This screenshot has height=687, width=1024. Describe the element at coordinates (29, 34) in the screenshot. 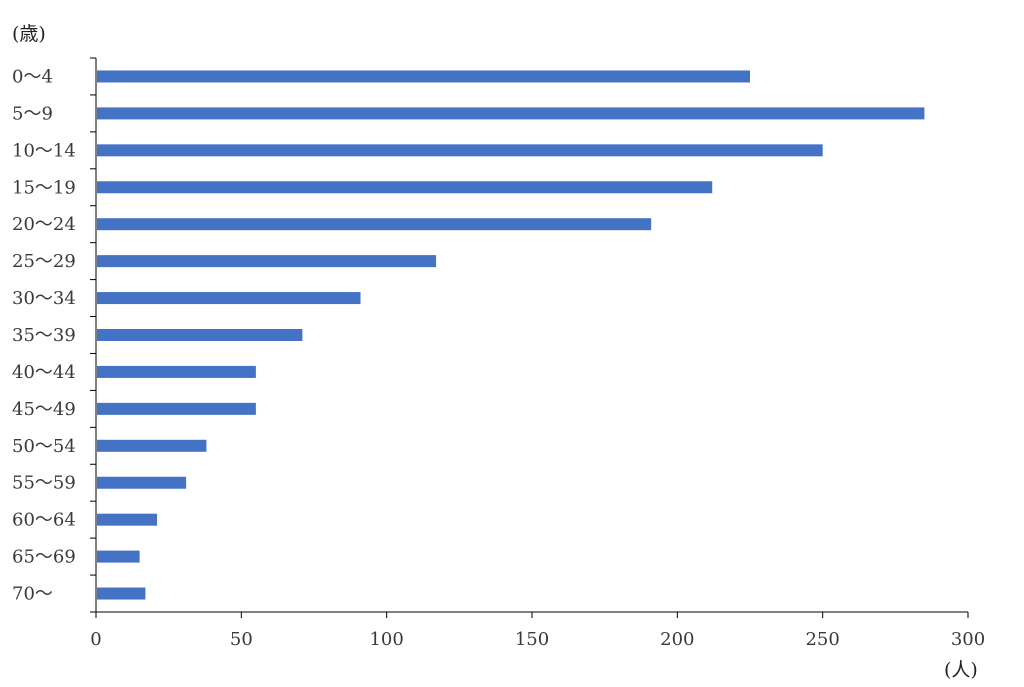

I see `y-unit-label: (歳)` at that location.